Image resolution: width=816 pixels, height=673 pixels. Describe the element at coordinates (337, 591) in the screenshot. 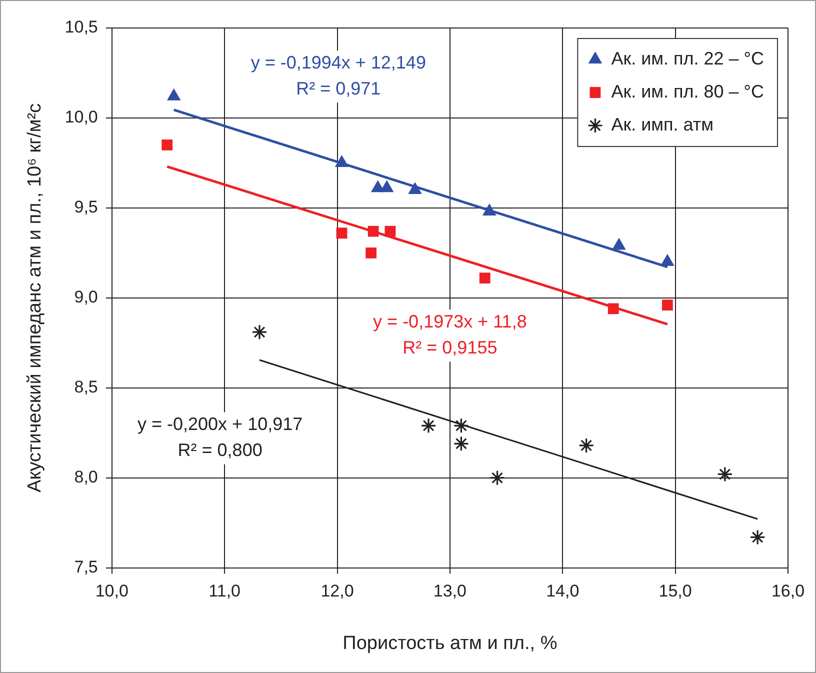

I see `x-tick-label: 12,0` at that location.